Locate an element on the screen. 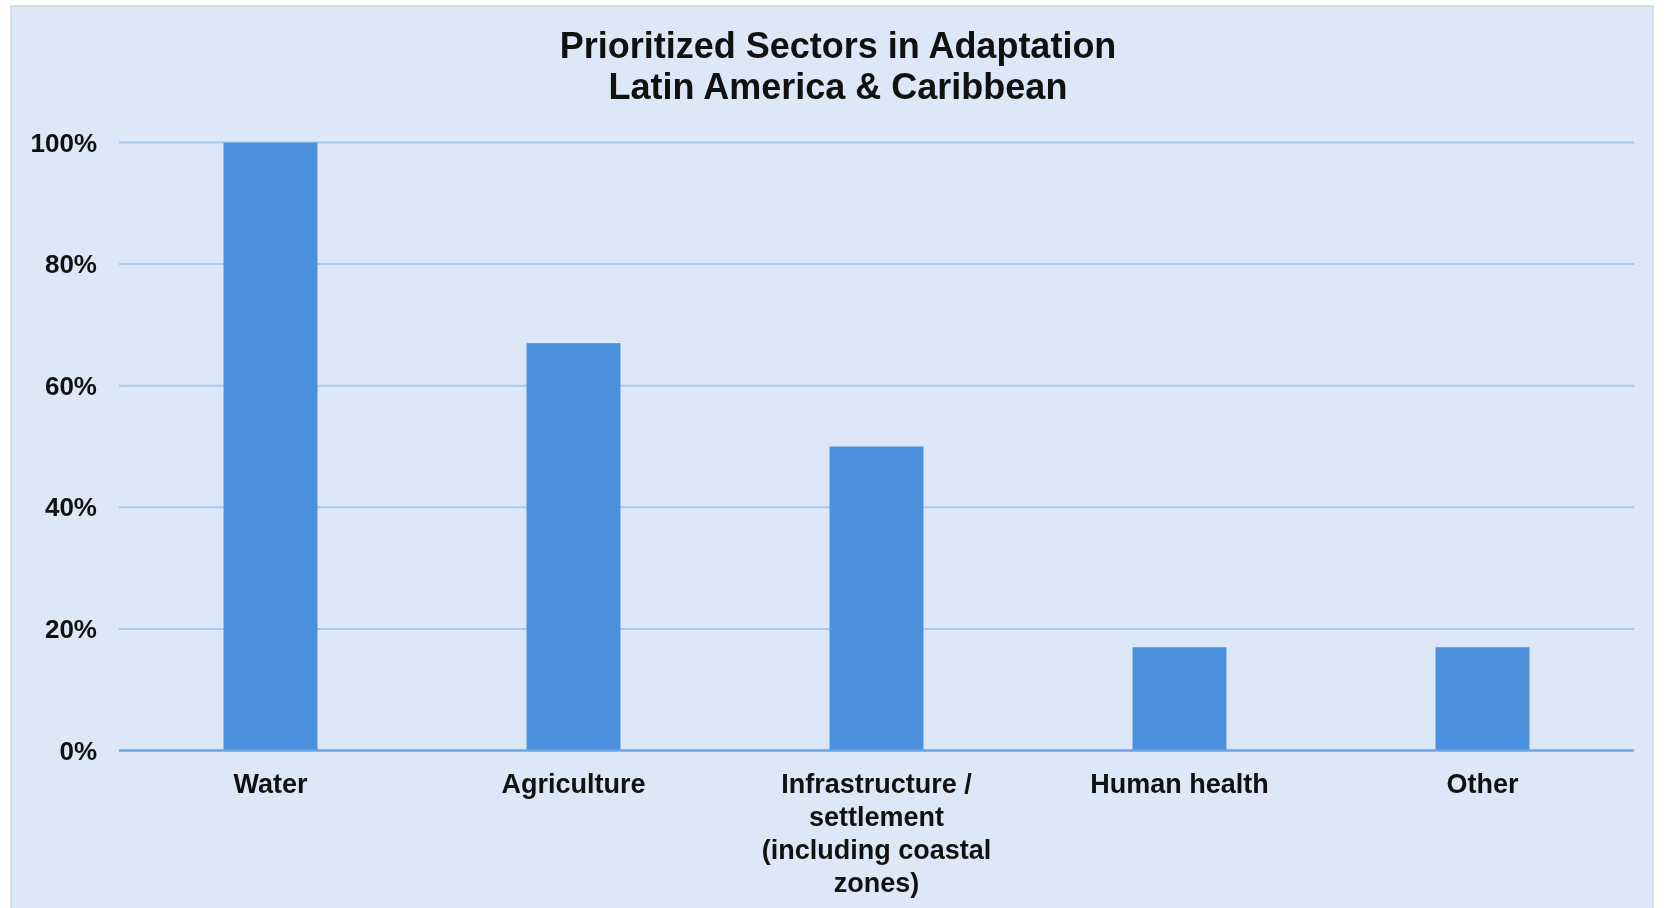  y-tick-label: 0% is located at coordinates (78, 750).